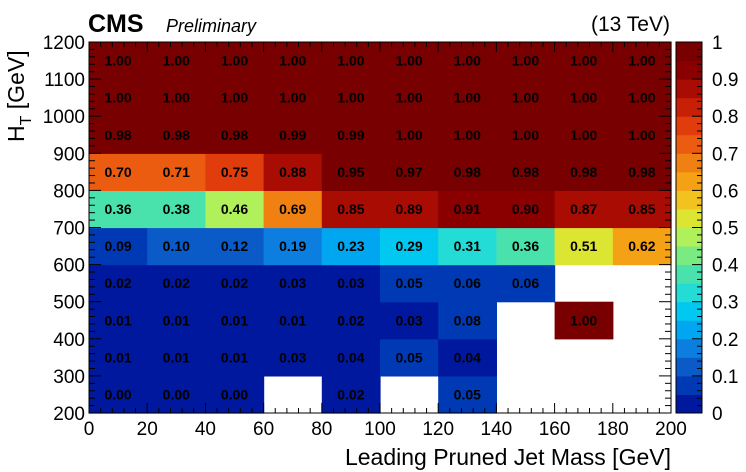 Image resolution: width=746 pixels, height=472 pixels. Describe the element at coordinates (117, 172) in the screenshot. I see `cell-value-label: 0.70` at that location.